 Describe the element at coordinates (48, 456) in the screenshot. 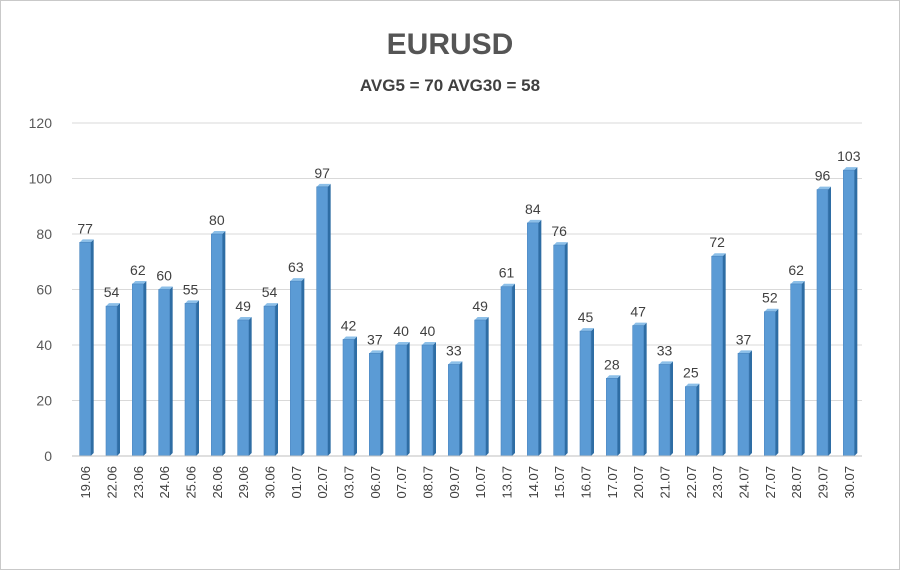

I see `y-tick-label: 0` at that location.